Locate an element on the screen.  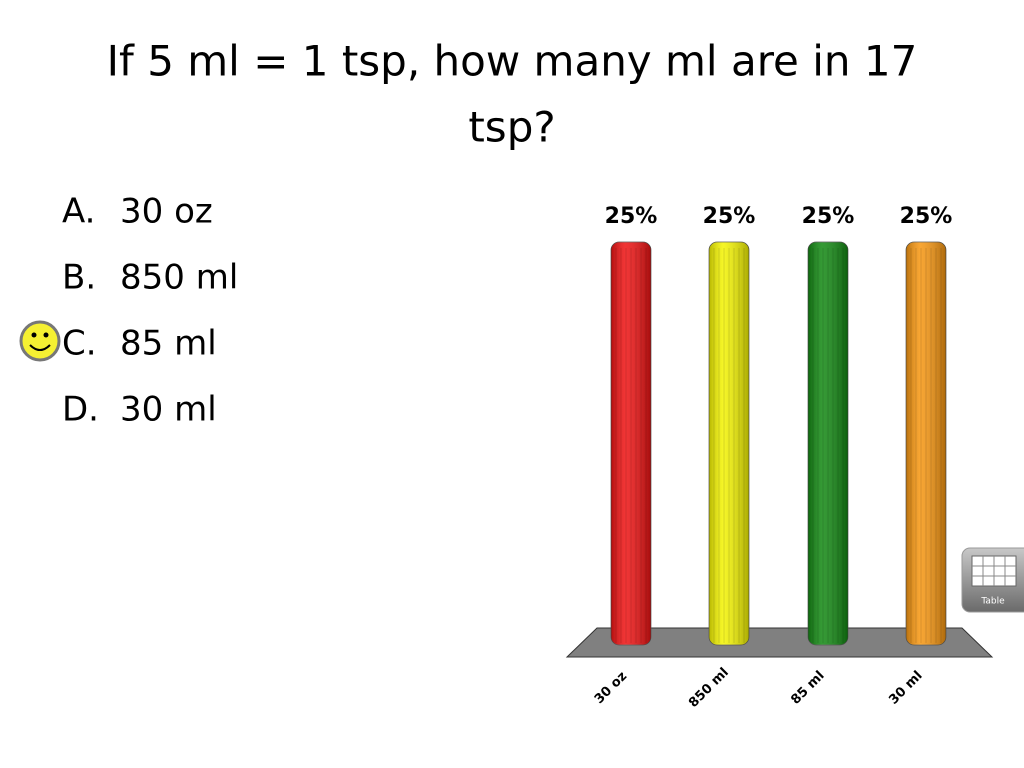
correct-marker is located at coordinates (40, 341).